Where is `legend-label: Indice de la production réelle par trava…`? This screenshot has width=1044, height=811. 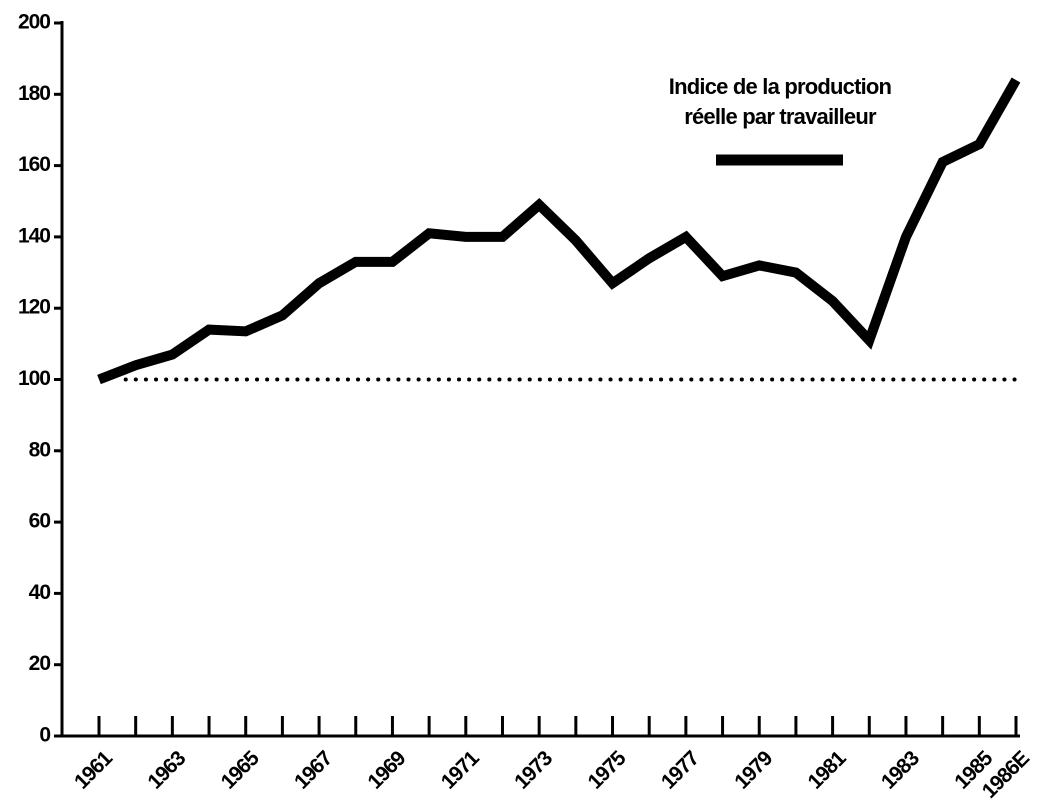
legend-label: Indice de la production réelle par trava… is located at coordinates (780, 101).